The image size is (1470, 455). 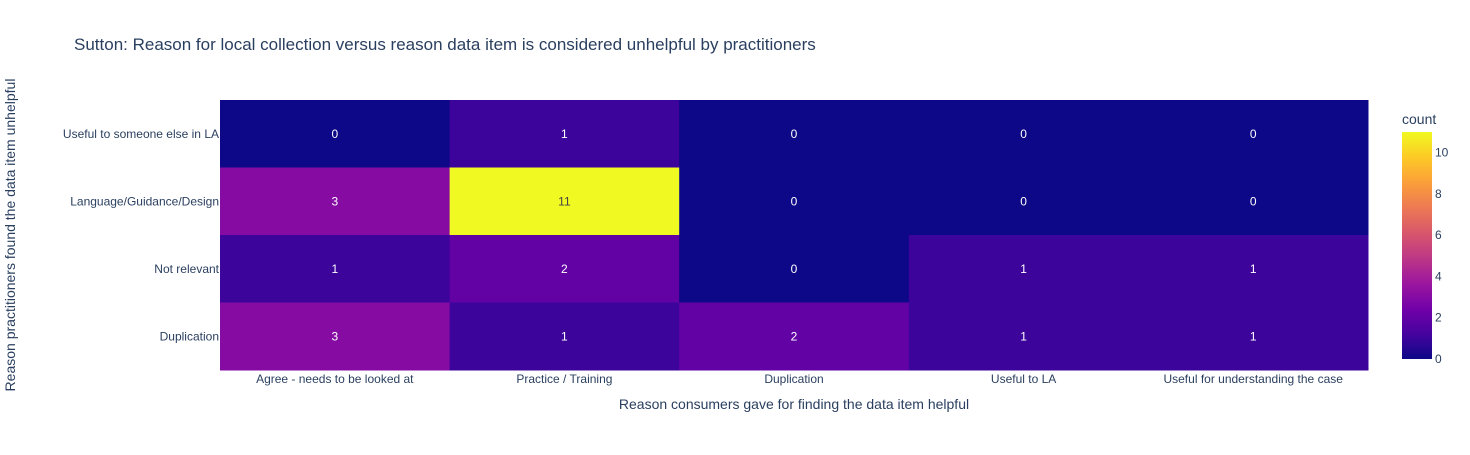 What do you see at coordinates (1438, 359) in the screenshot?
I see `colorbar-tick-label: 0` at bounding box center [1438, 359].